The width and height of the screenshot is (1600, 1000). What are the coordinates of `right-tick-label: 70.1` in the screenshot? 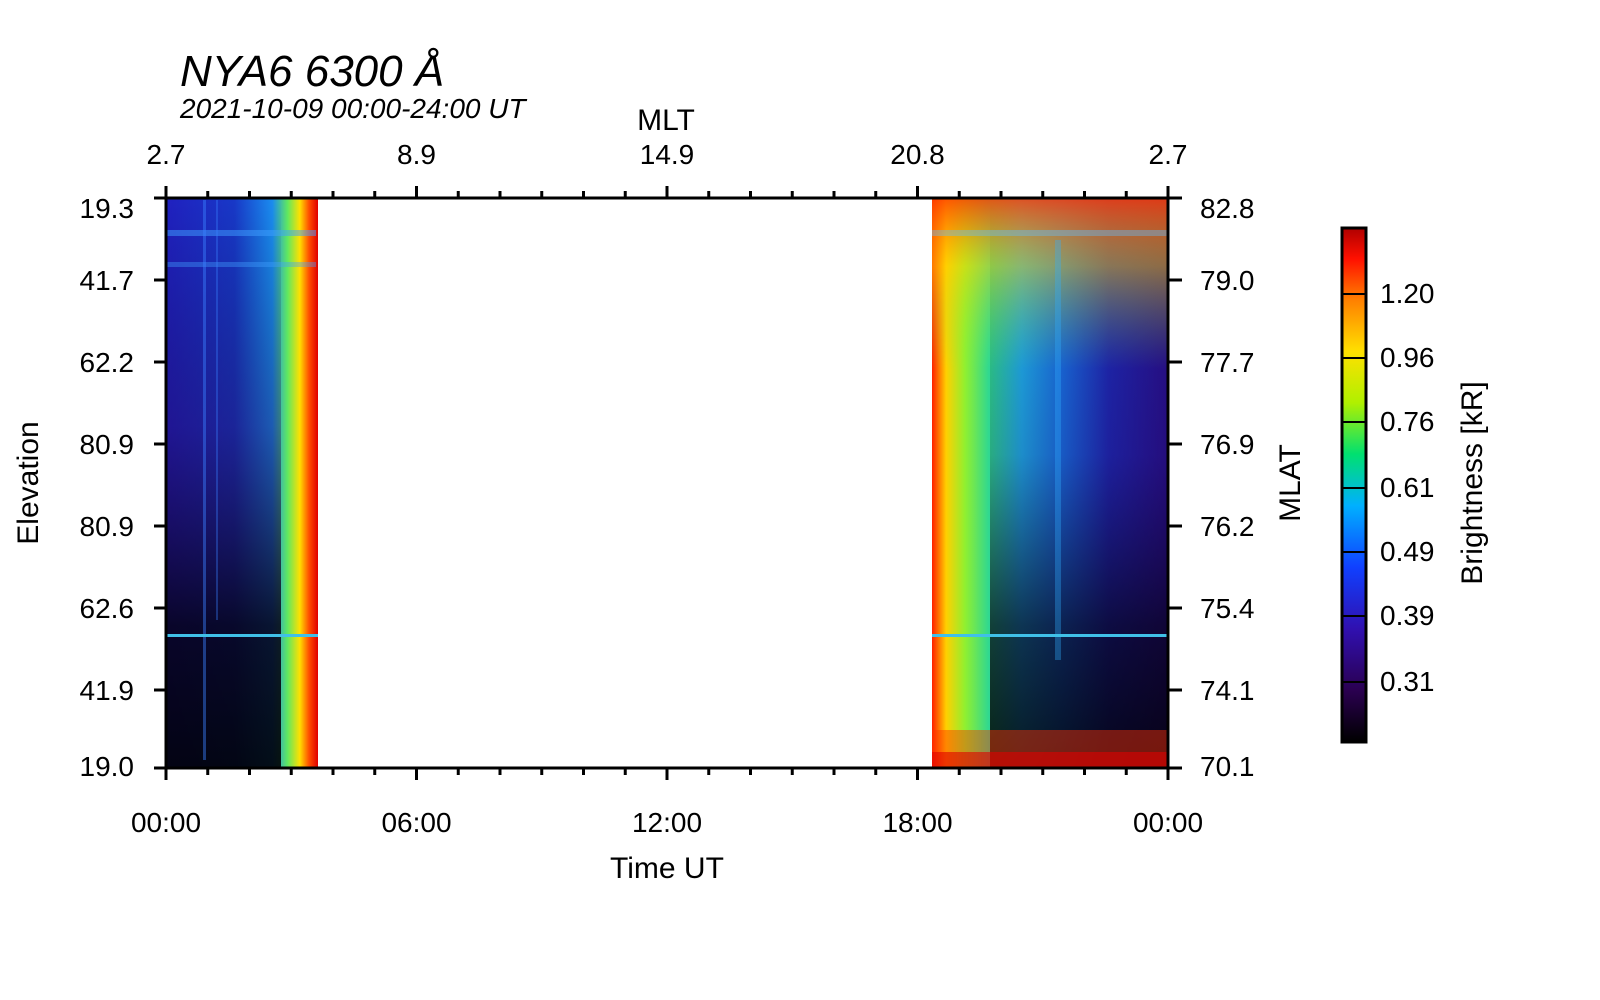 It's located at (1227, 766).